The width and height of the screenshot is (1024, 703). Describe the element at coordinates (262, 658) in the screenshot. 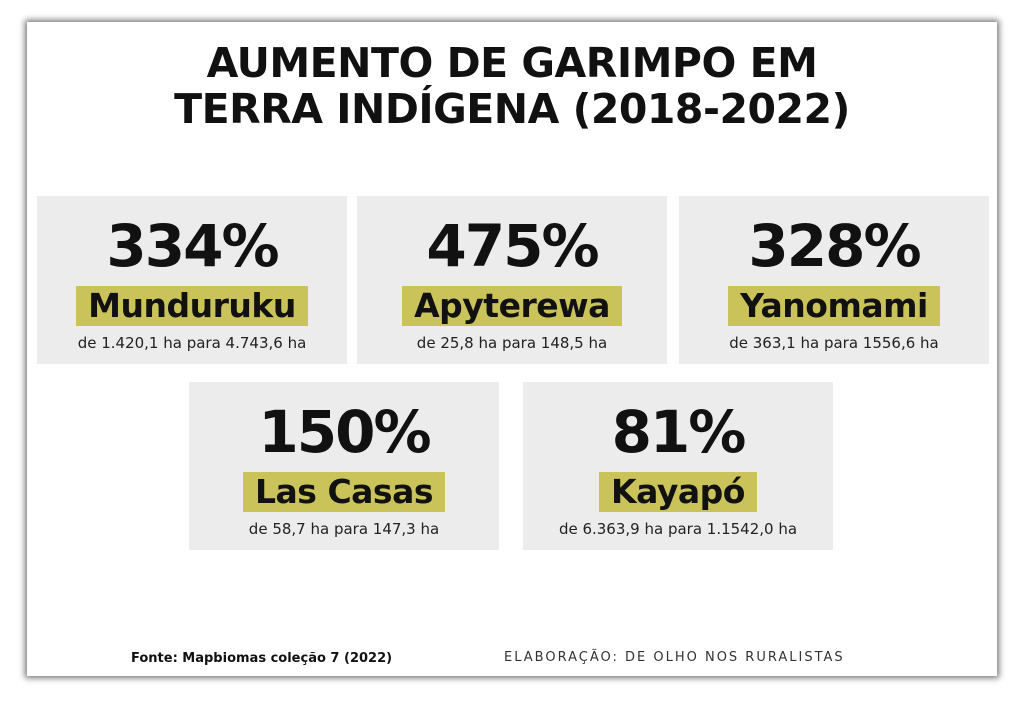

I see `source-note: Fonte: Mapbiomas coleção 7 (2022)` at that location.